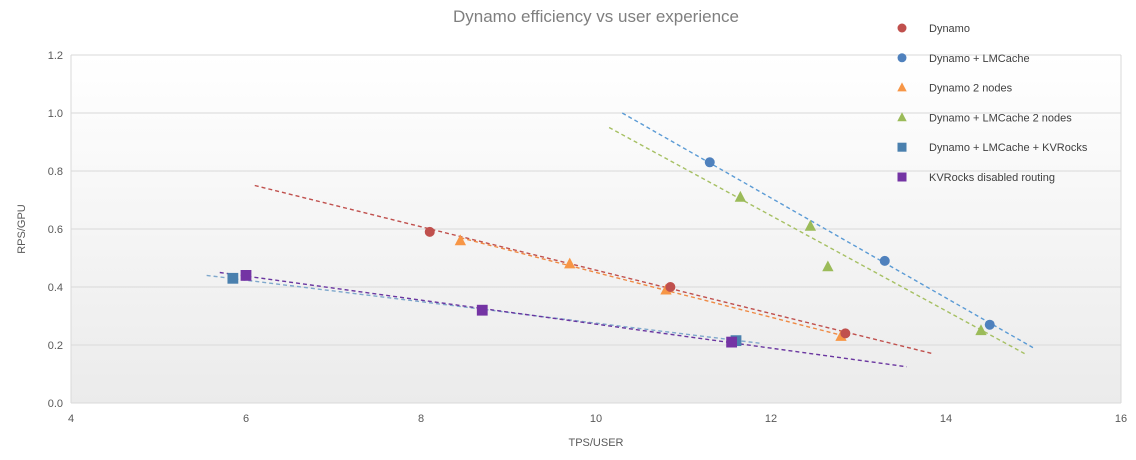 The width and height of the screenshot is (1136, 460). What do you see at coordinates (771, 419) in the screenshot?
I see `x-tick-label: 12` at bounding box center [771, 419].